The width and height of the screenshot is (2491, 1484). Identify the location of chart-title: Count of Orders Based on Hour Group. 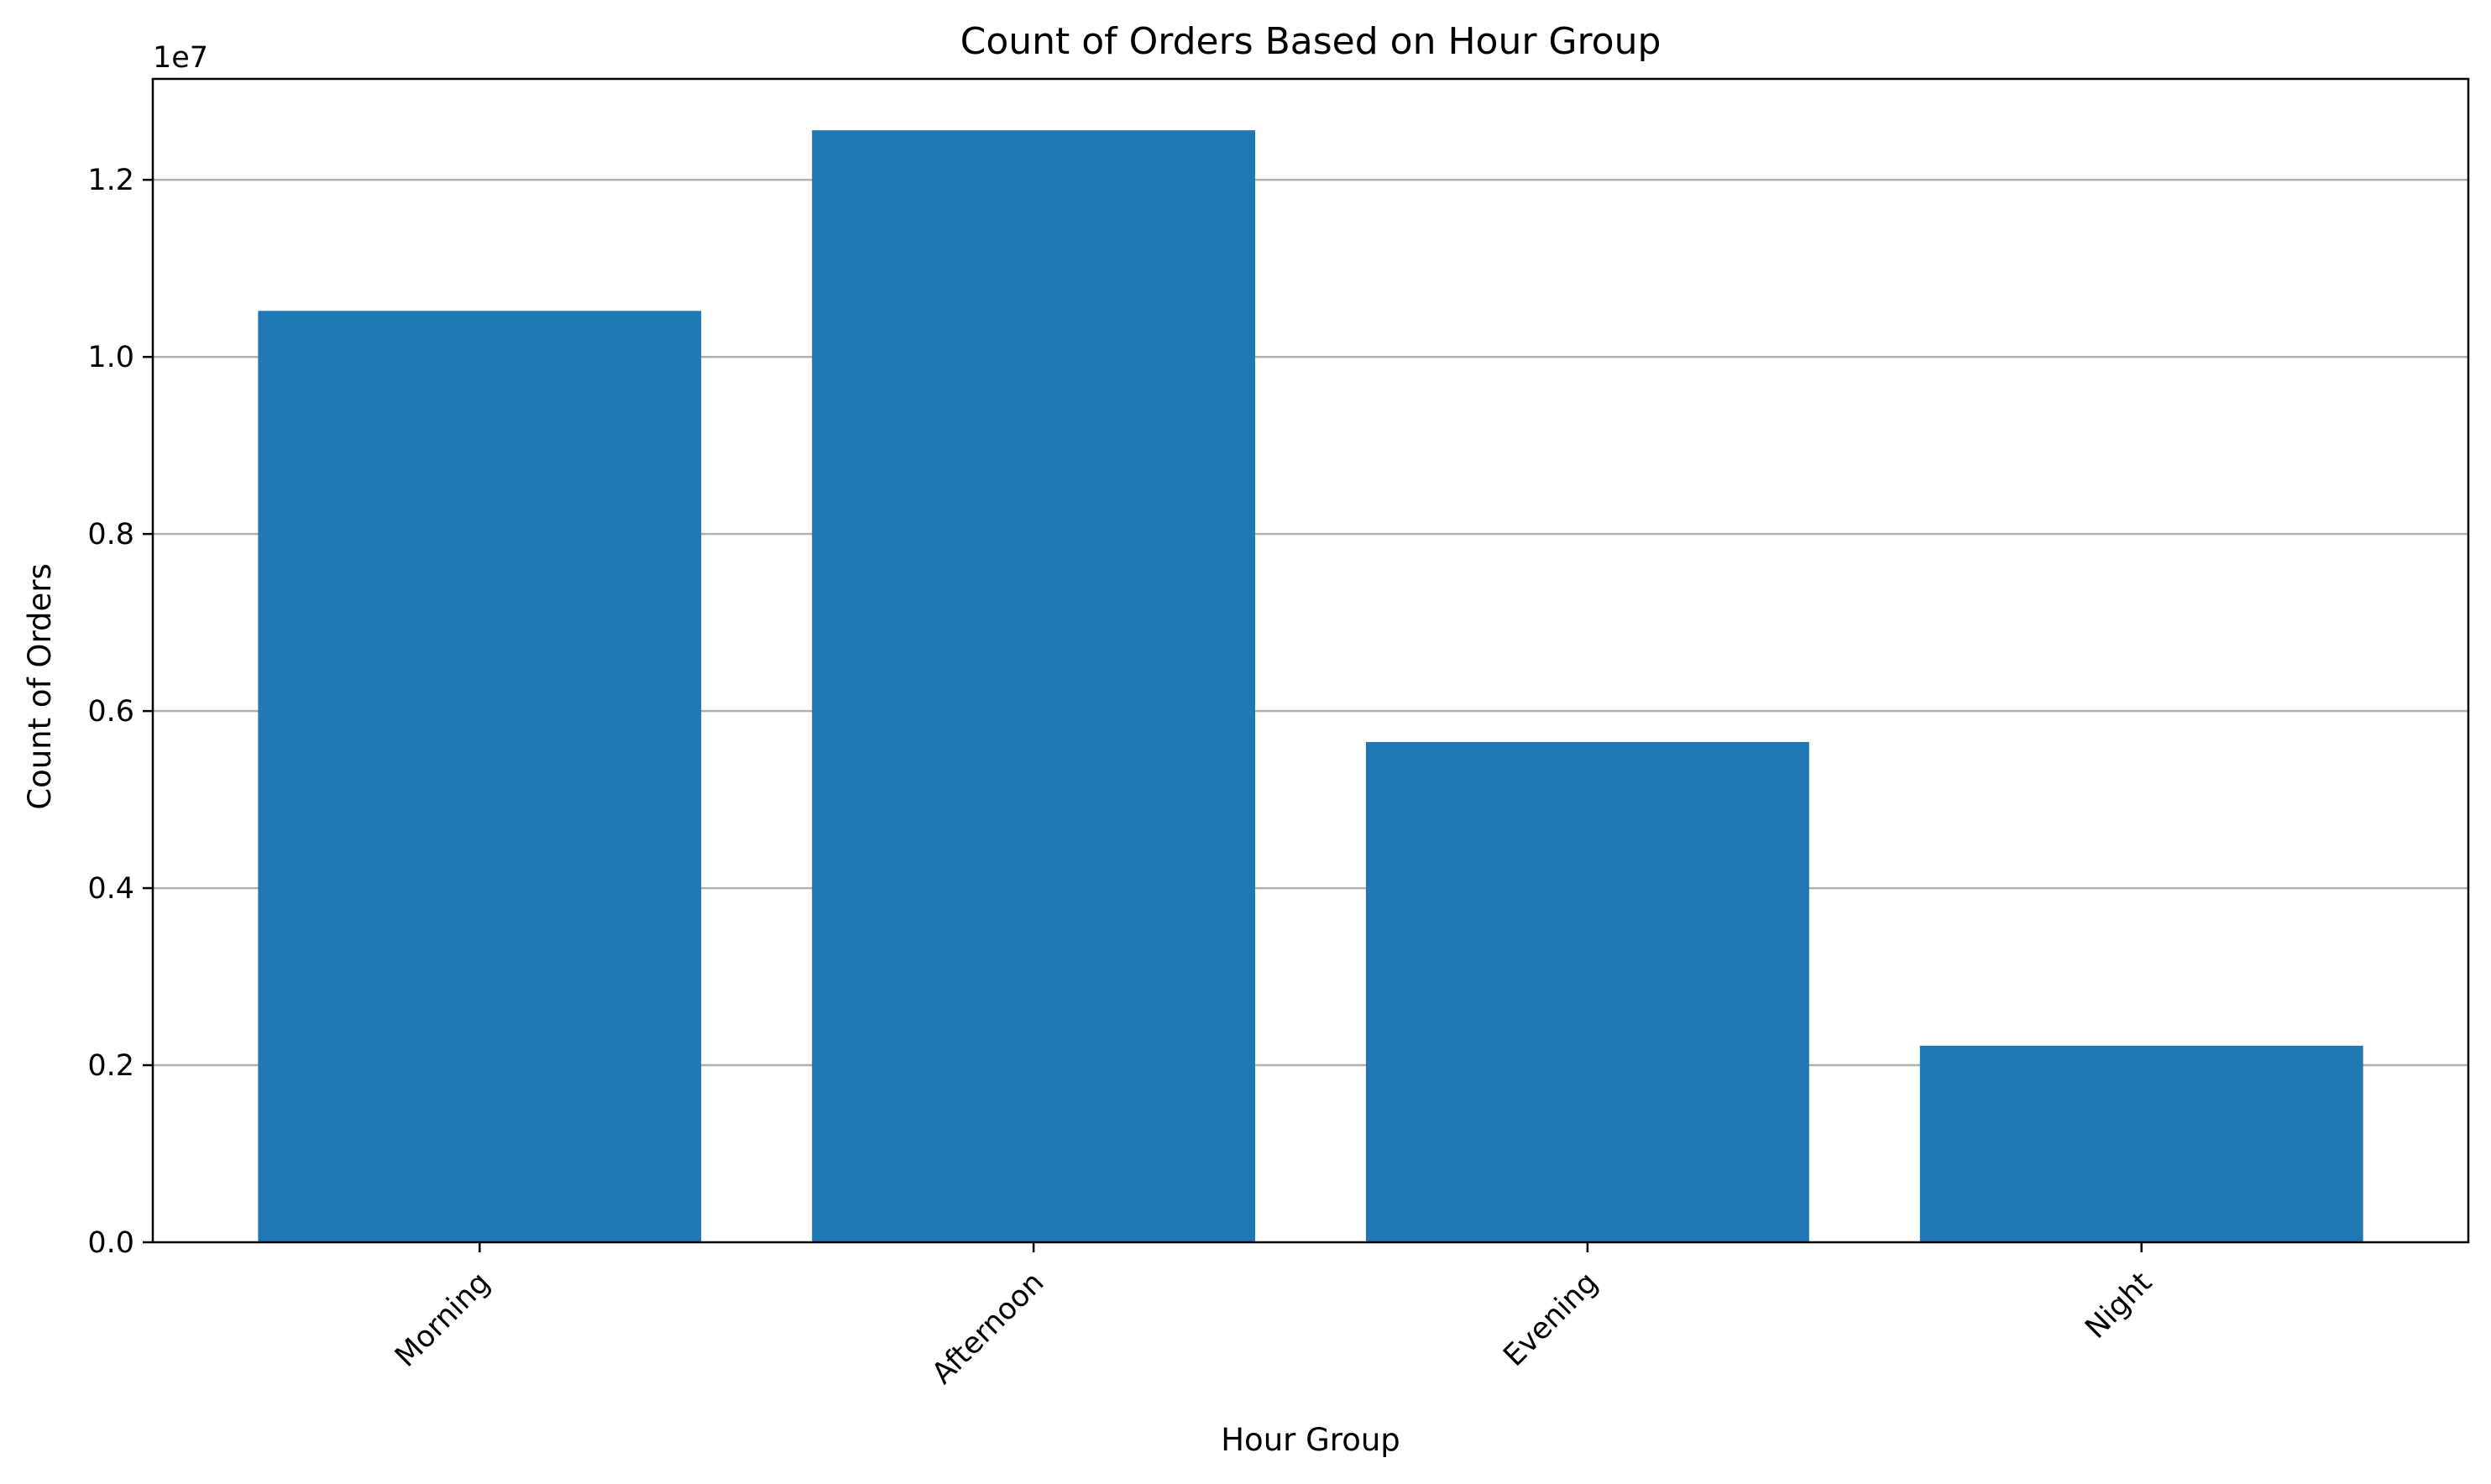
(1311, 41).